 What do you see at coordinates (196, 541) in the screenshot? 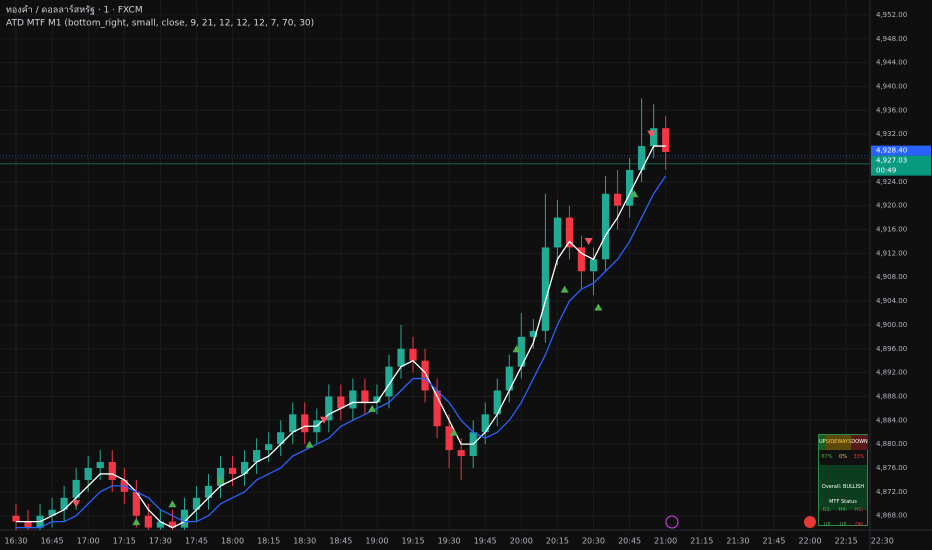
I see `x-tick-label: 17:45` at bounding box center [196, 541].